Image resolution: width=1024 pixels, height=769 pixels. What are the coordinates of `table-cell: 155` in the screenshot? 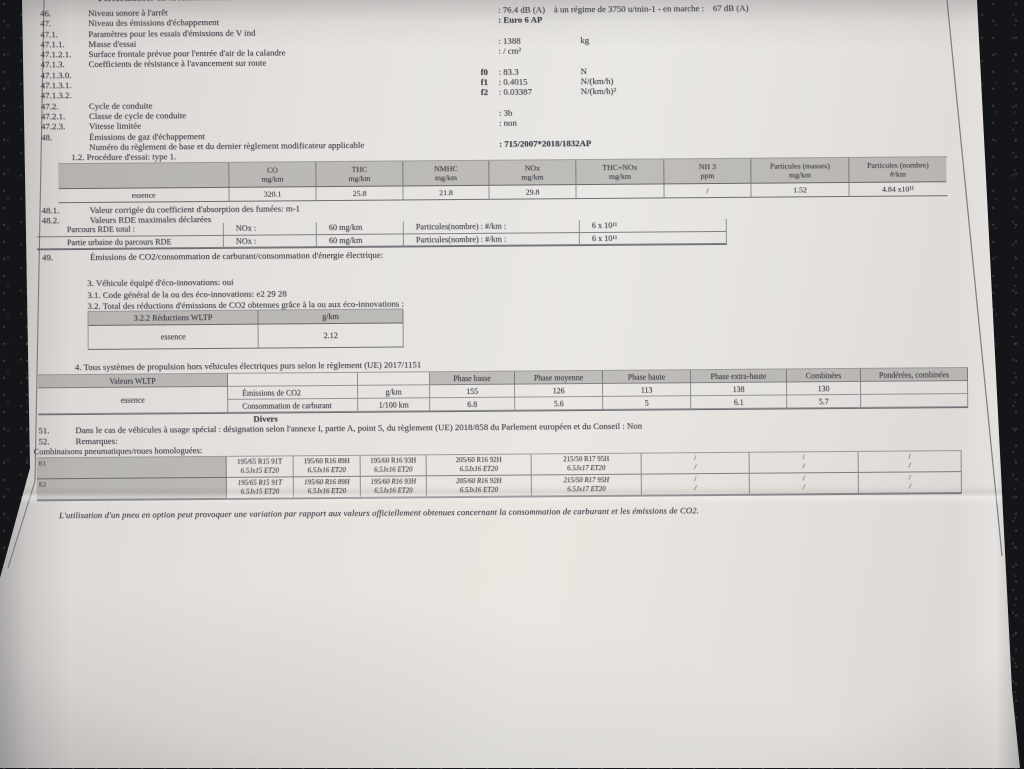 It's located at (473, 391).